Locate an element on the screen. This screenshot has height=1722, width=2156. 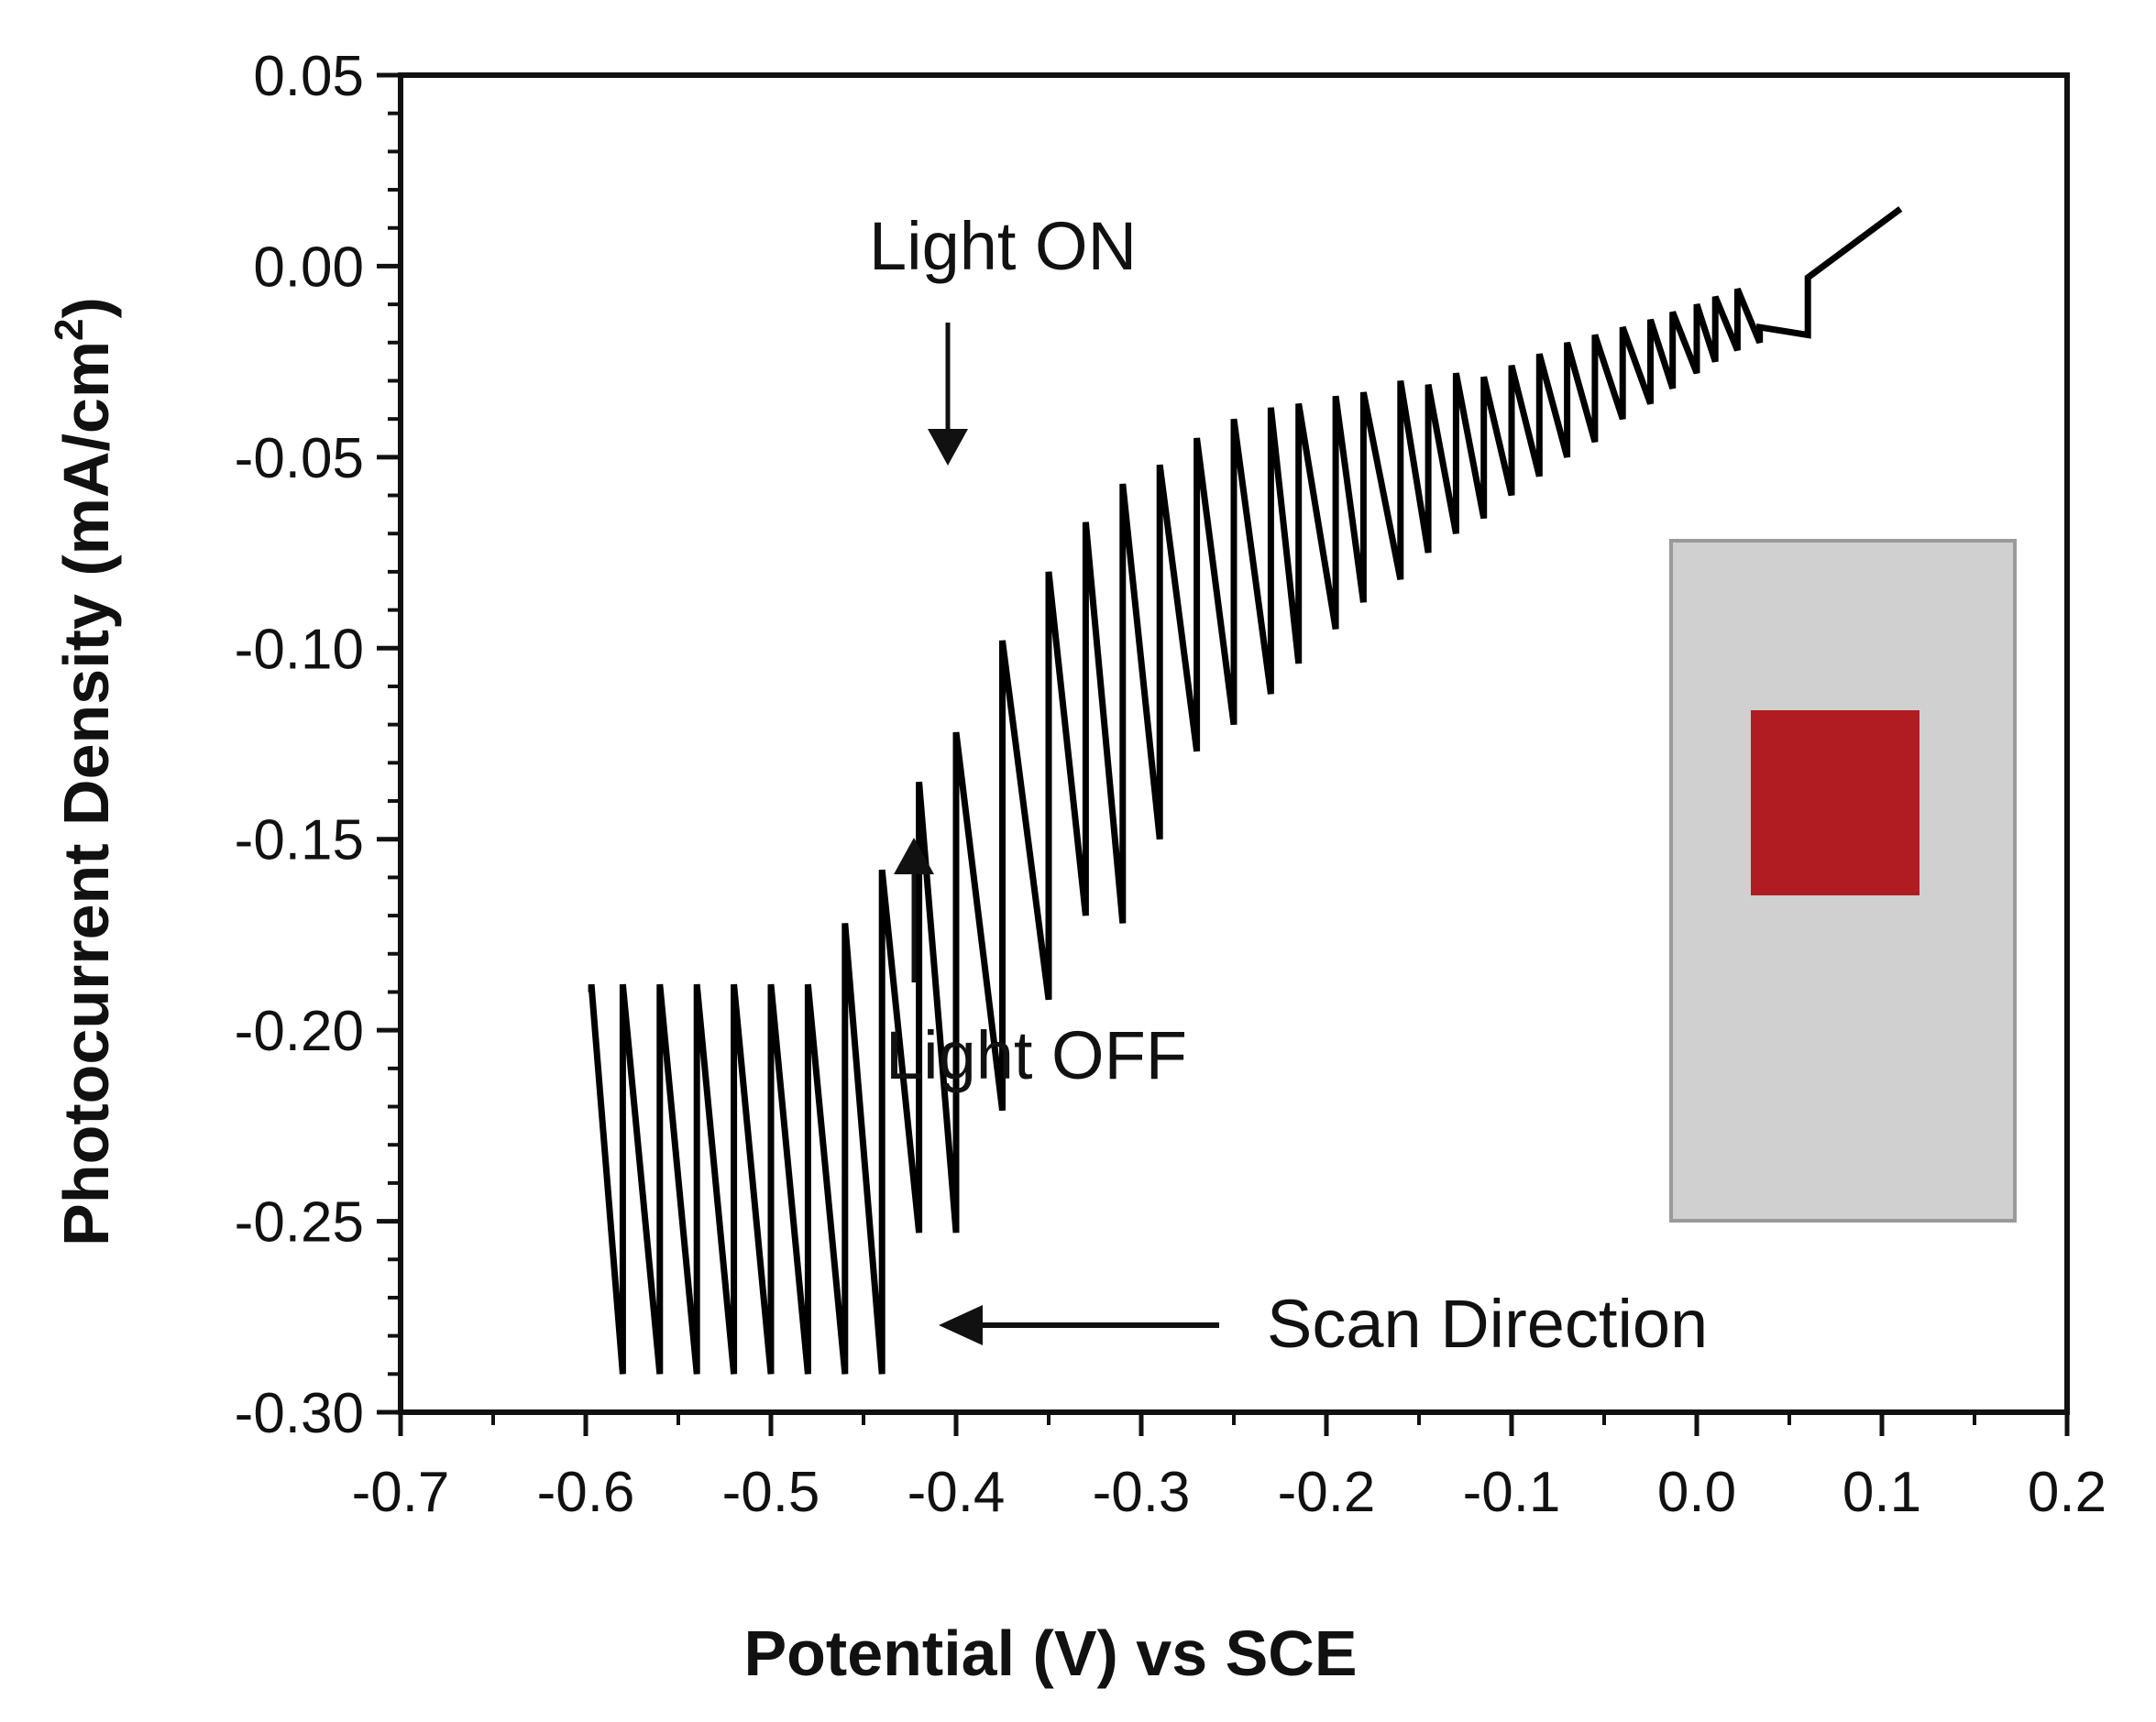
x-tick-label: -0.7 is located at coordinates (401, 1492).